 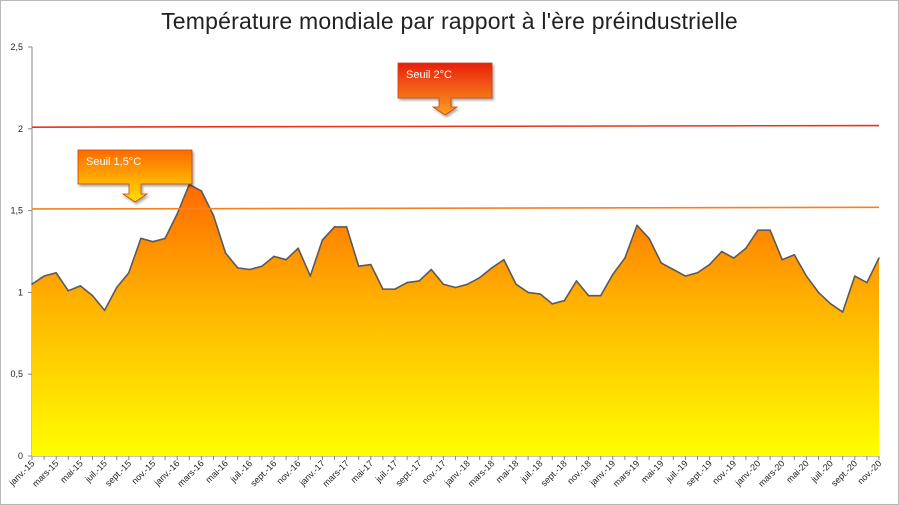 I want to click on callout-seuil-2c-shape, so click(x=445, y=89).